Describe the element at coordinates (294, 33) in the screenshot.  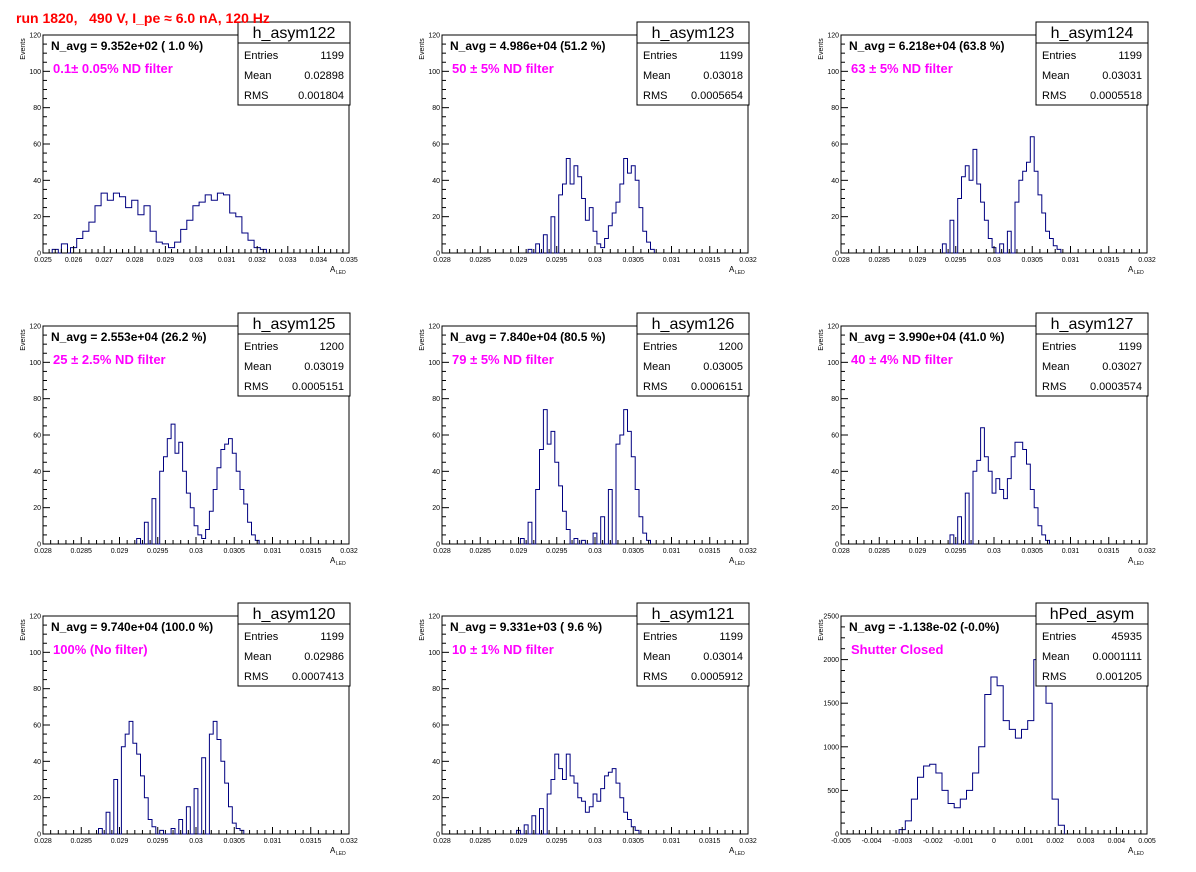
I see `histogram-name: h_asym122` at that location.